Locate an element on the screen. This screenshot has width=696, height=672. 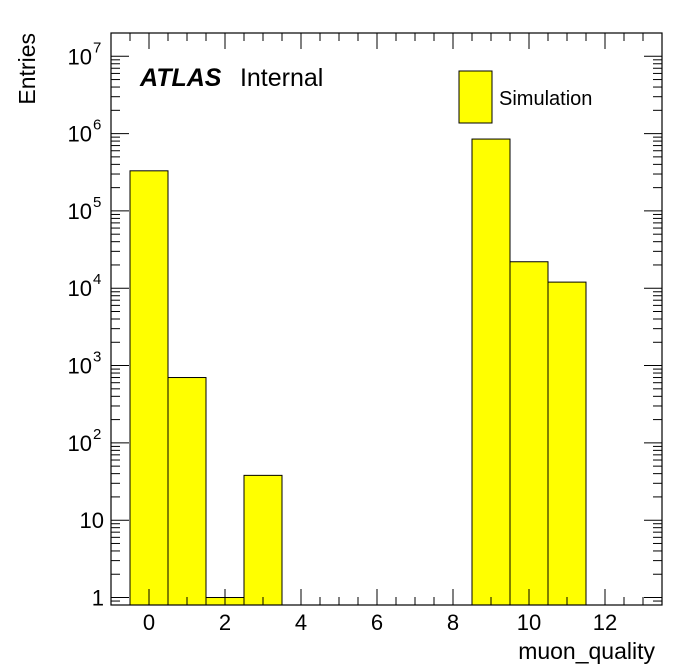
y-tick-exponent: 2 is located at coordinates (97, 434).